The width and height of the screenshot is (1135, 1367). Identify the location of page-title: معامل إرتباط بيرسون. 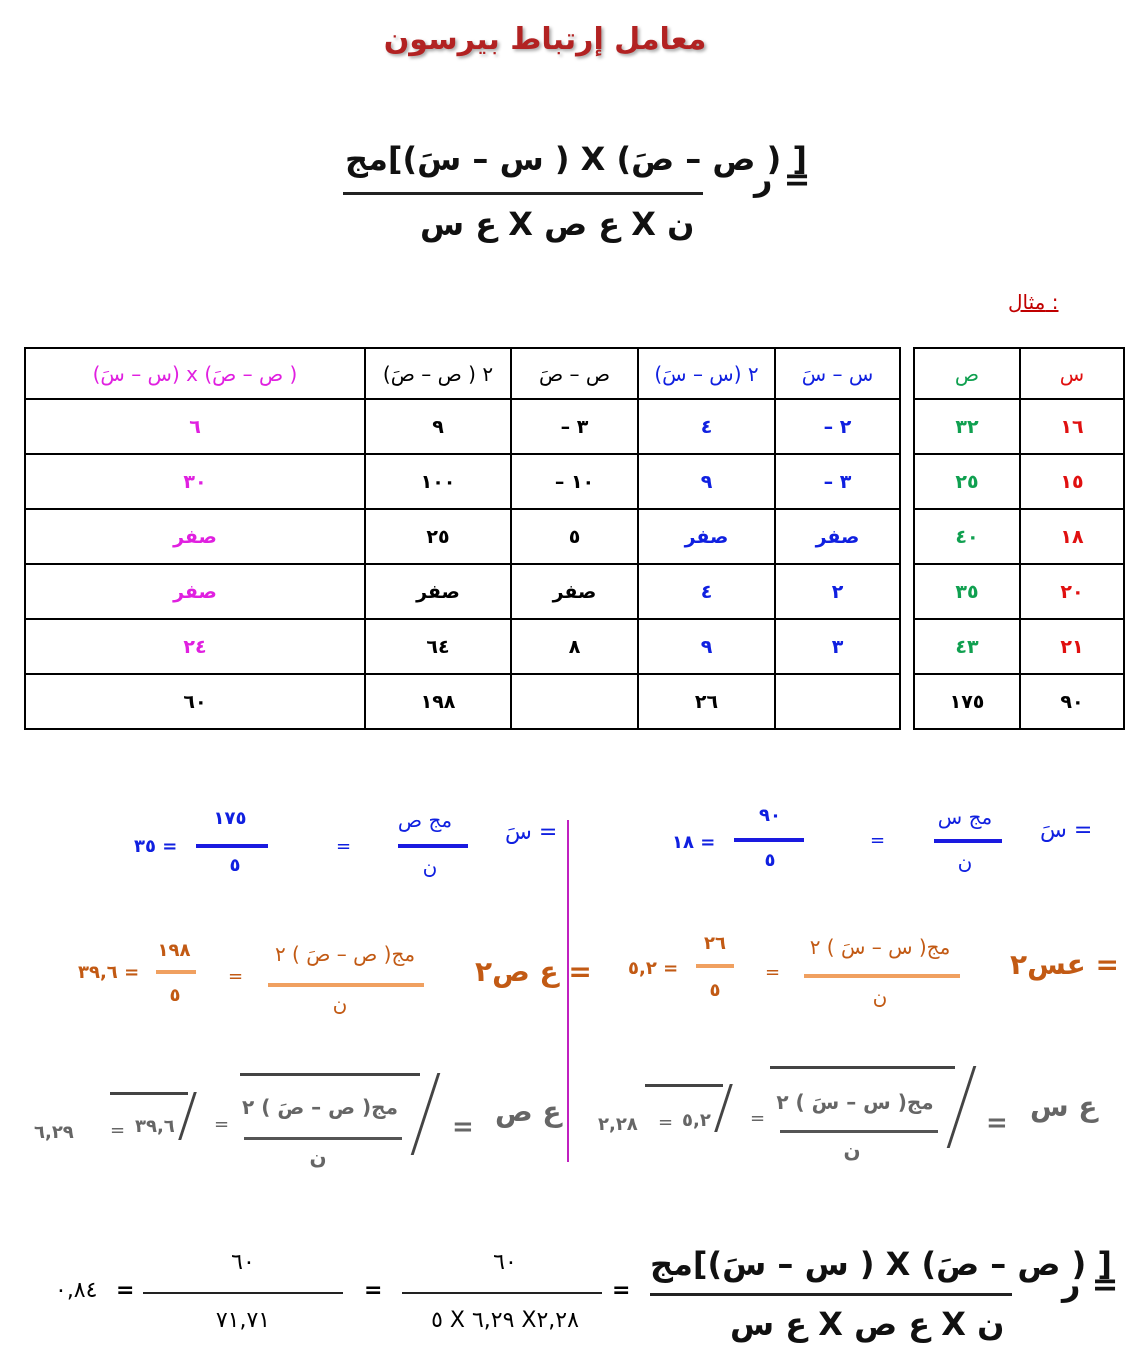
(545, 39).